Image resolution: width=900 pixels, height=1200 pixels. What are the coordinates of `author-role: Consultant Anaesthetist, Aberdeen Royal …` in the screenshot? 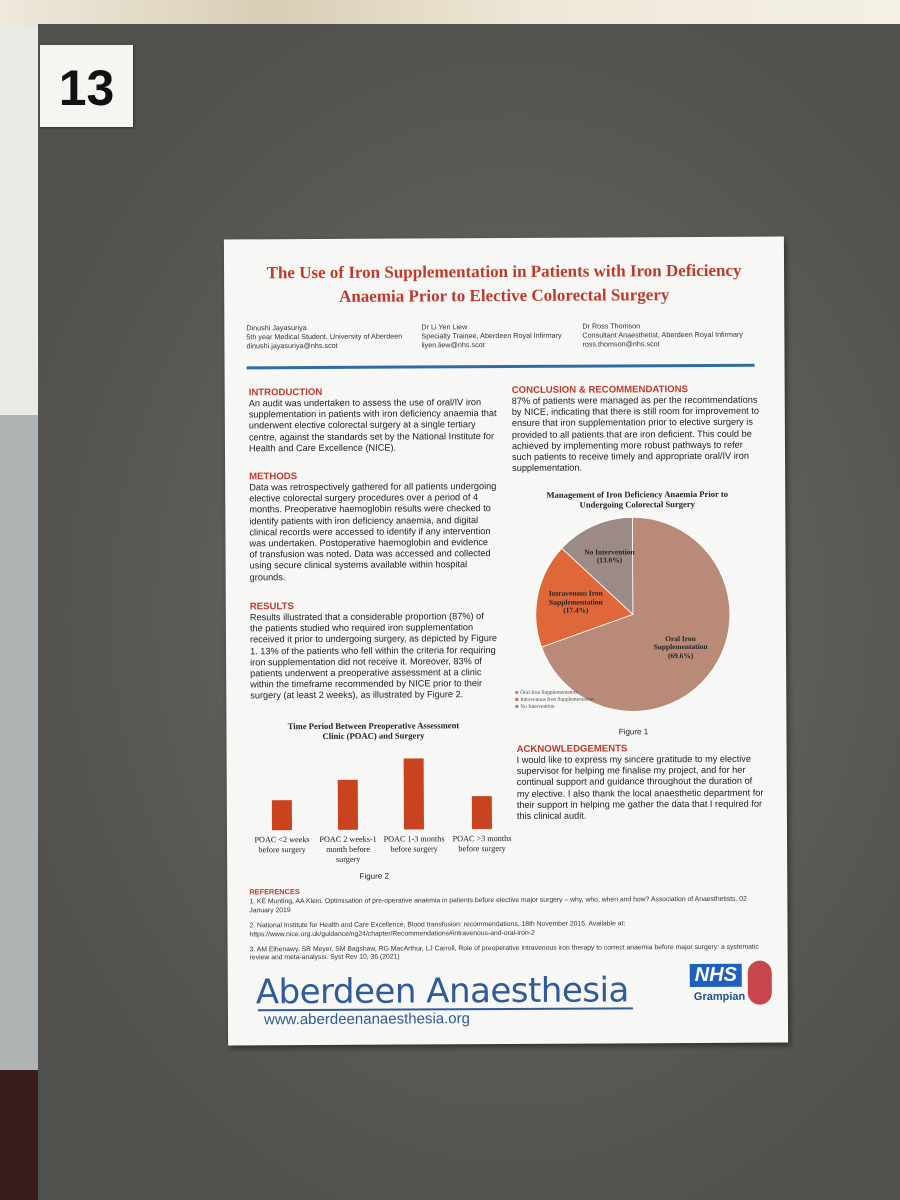 It's located at (663, 334).